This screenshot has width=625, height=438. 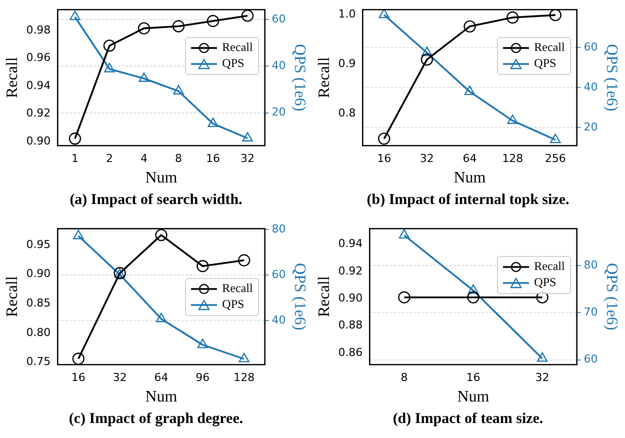 I want to click on text: (c) Impact of graph degree., so click(x=156, y=419).